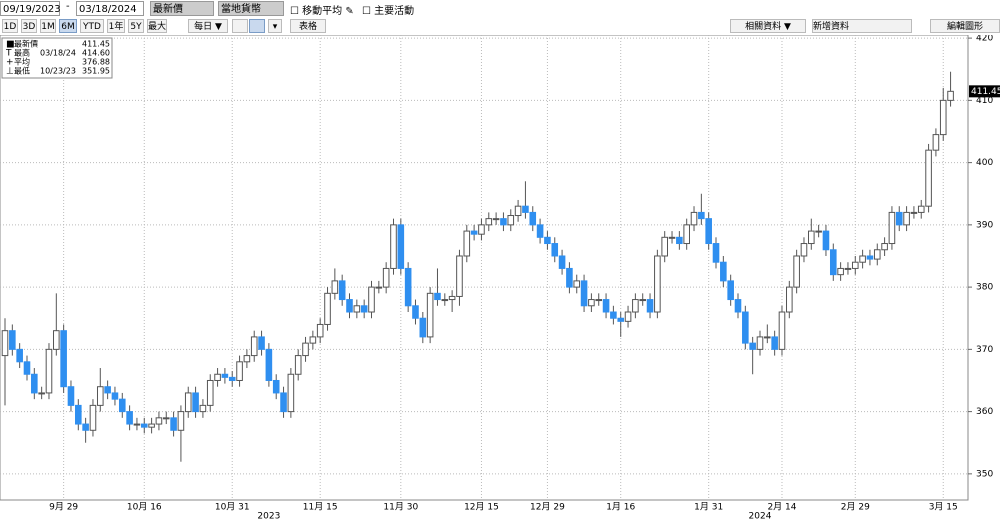 The height and width of the screenshot is (520, 1001). I want to click on period-button: 最大, so click(157, 26).